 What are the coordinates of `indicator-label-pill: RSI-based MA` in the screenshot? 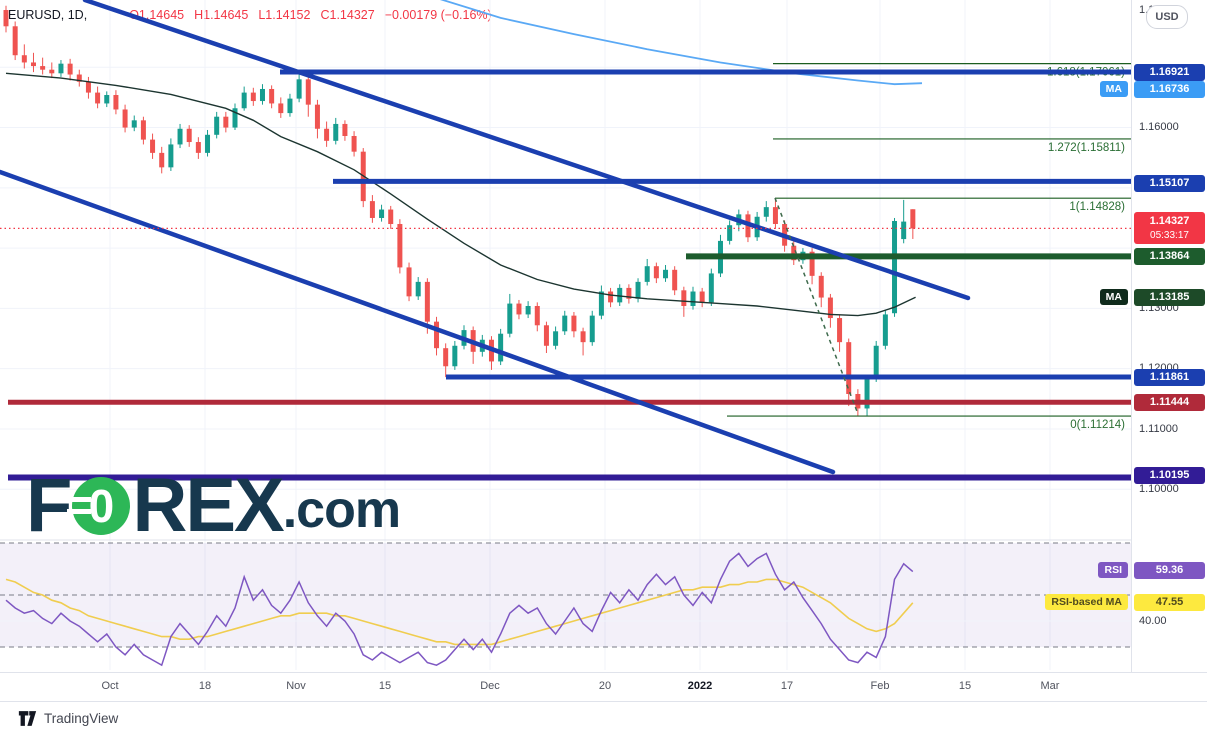 It's located at (1086, 602).